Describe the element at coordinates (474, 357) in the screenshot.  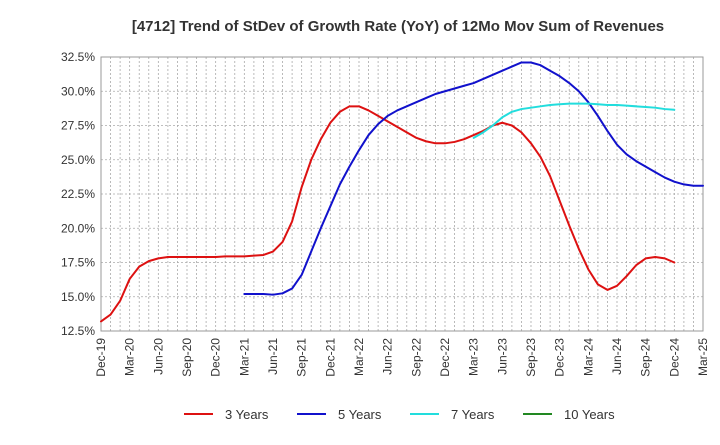
I see `x-tick-label: Mar-23` at that location.